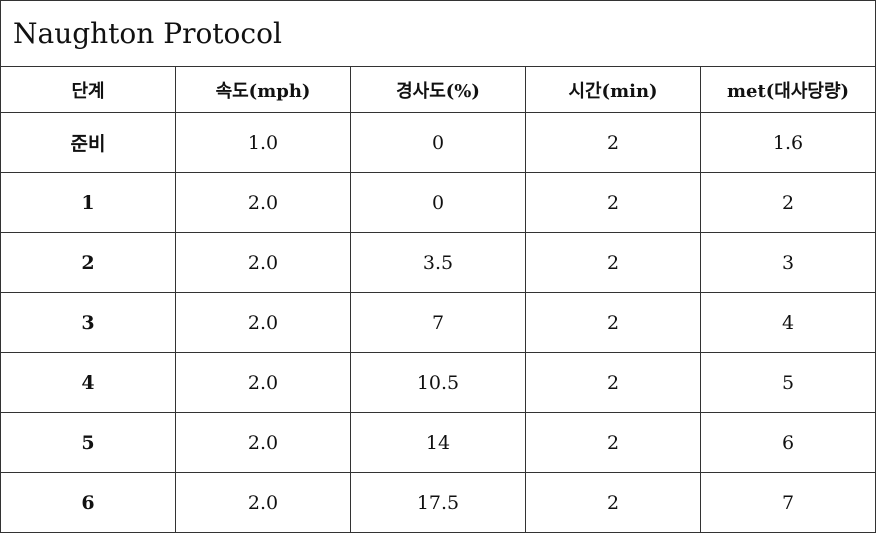 The image size is (876, 533). What do you see at coordinates (788, 382) in the screenshot?
I see `table-cell: 5` at bounding box center [788, 382].